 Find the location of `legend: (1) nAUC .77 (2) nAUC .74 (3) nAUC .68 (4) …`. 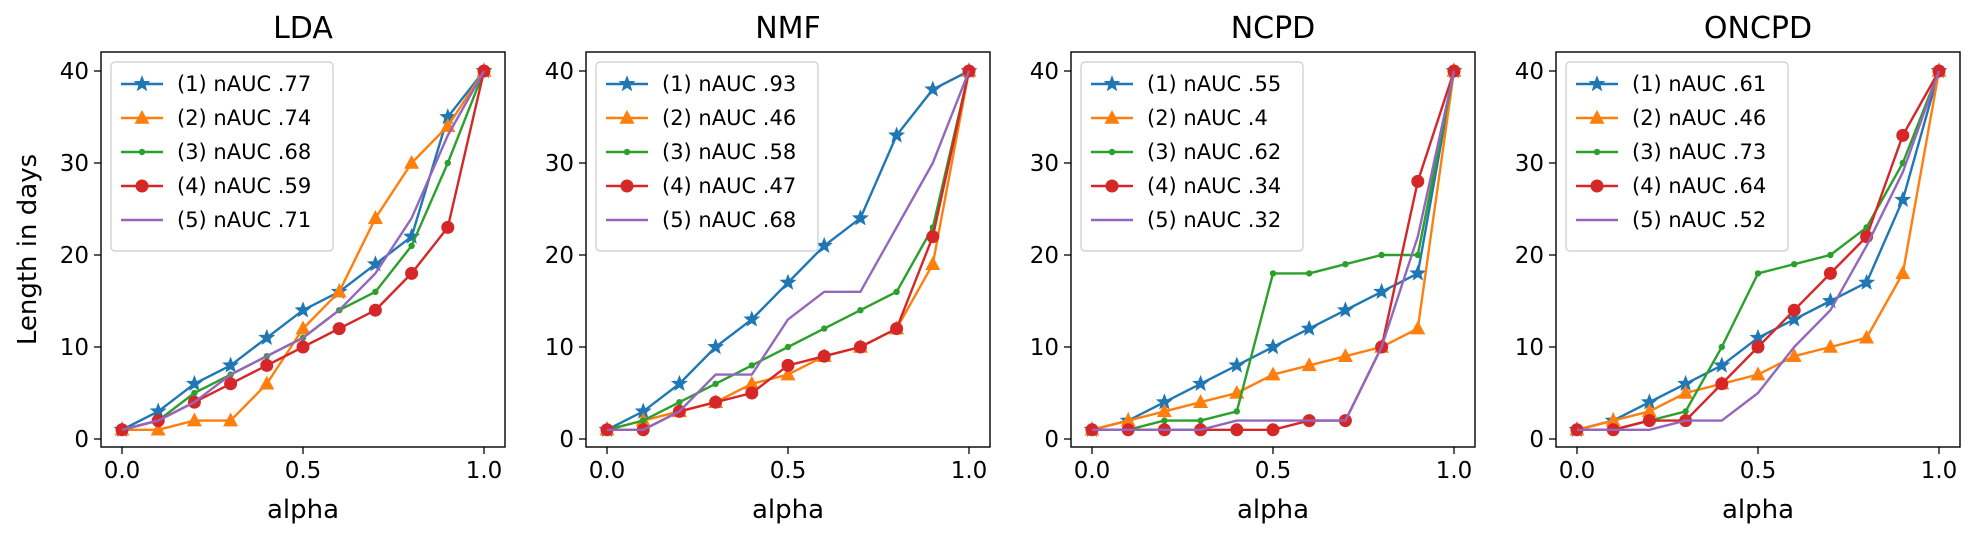

legend: (1) nAUC .77 (2) nAUC .74 (3) nAUC .68 (4) … is located at coordinates (222, 156).